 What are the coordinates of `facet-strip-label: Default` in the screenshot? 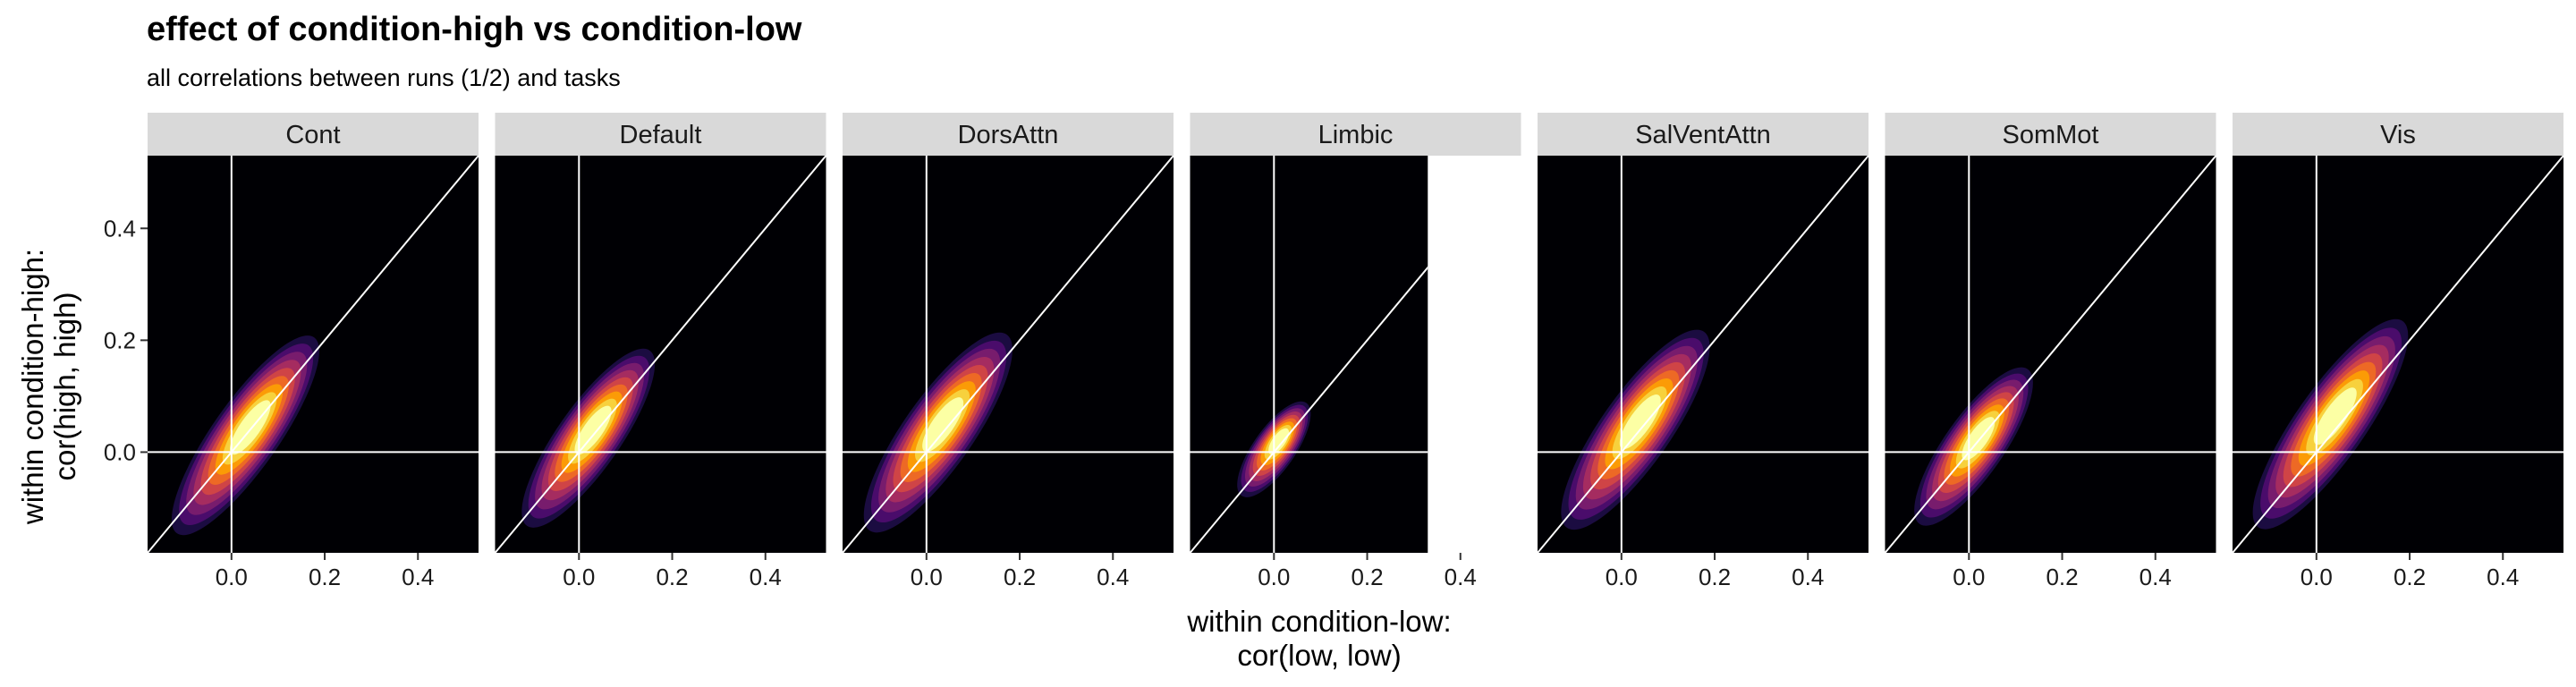 It's located at (661, 135).